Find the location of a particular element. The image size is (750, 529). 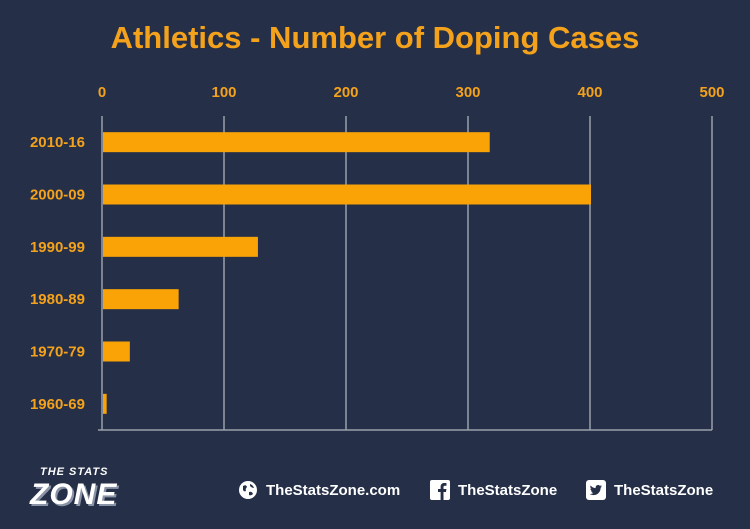

x-tick-label-400: 400 is located at coordinates (589, 92).